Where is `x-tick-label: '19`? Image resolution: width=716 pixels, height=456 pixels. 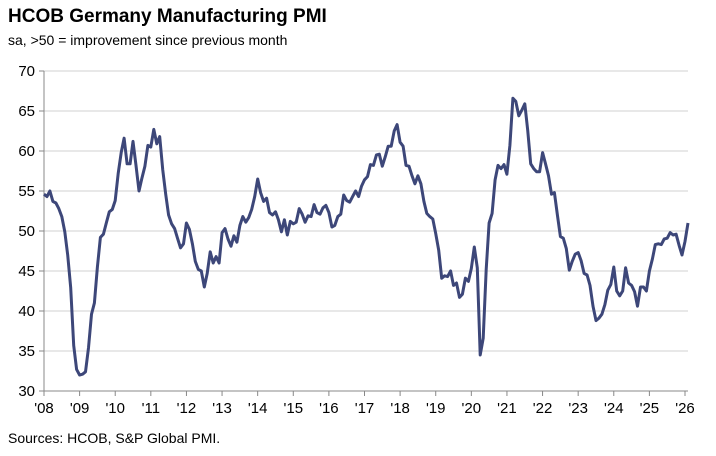 x-tick-label: '19 is located at coordinates (436, 408).